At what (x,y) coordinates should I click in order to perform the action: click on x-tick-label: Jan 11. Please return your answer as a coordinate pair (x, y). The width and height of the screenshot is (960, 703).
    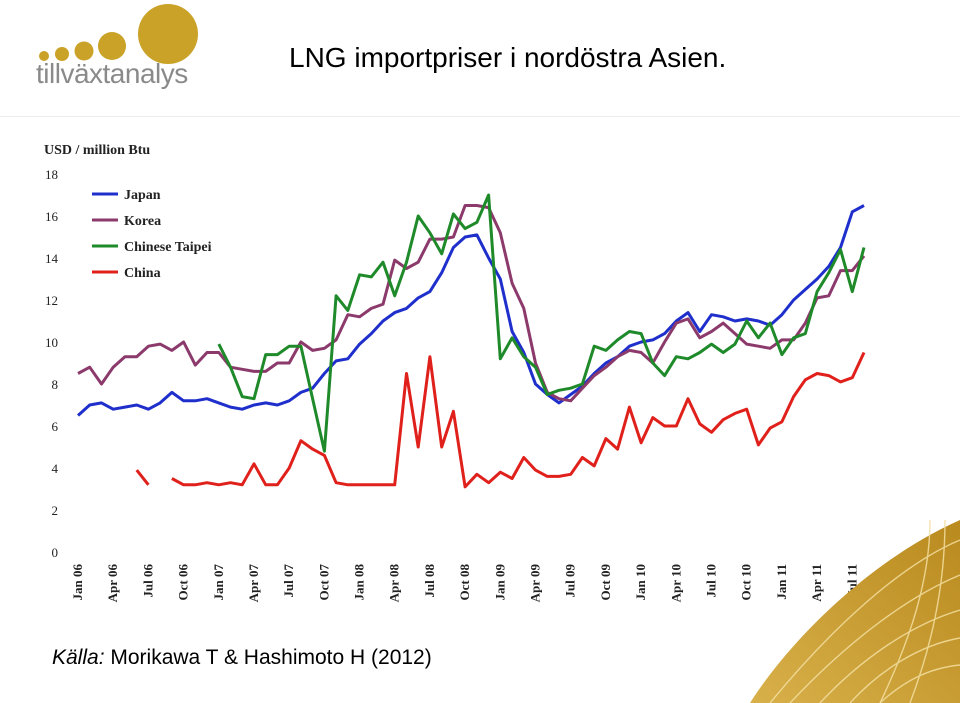
    Looking at the image, I should click on (781, 582).